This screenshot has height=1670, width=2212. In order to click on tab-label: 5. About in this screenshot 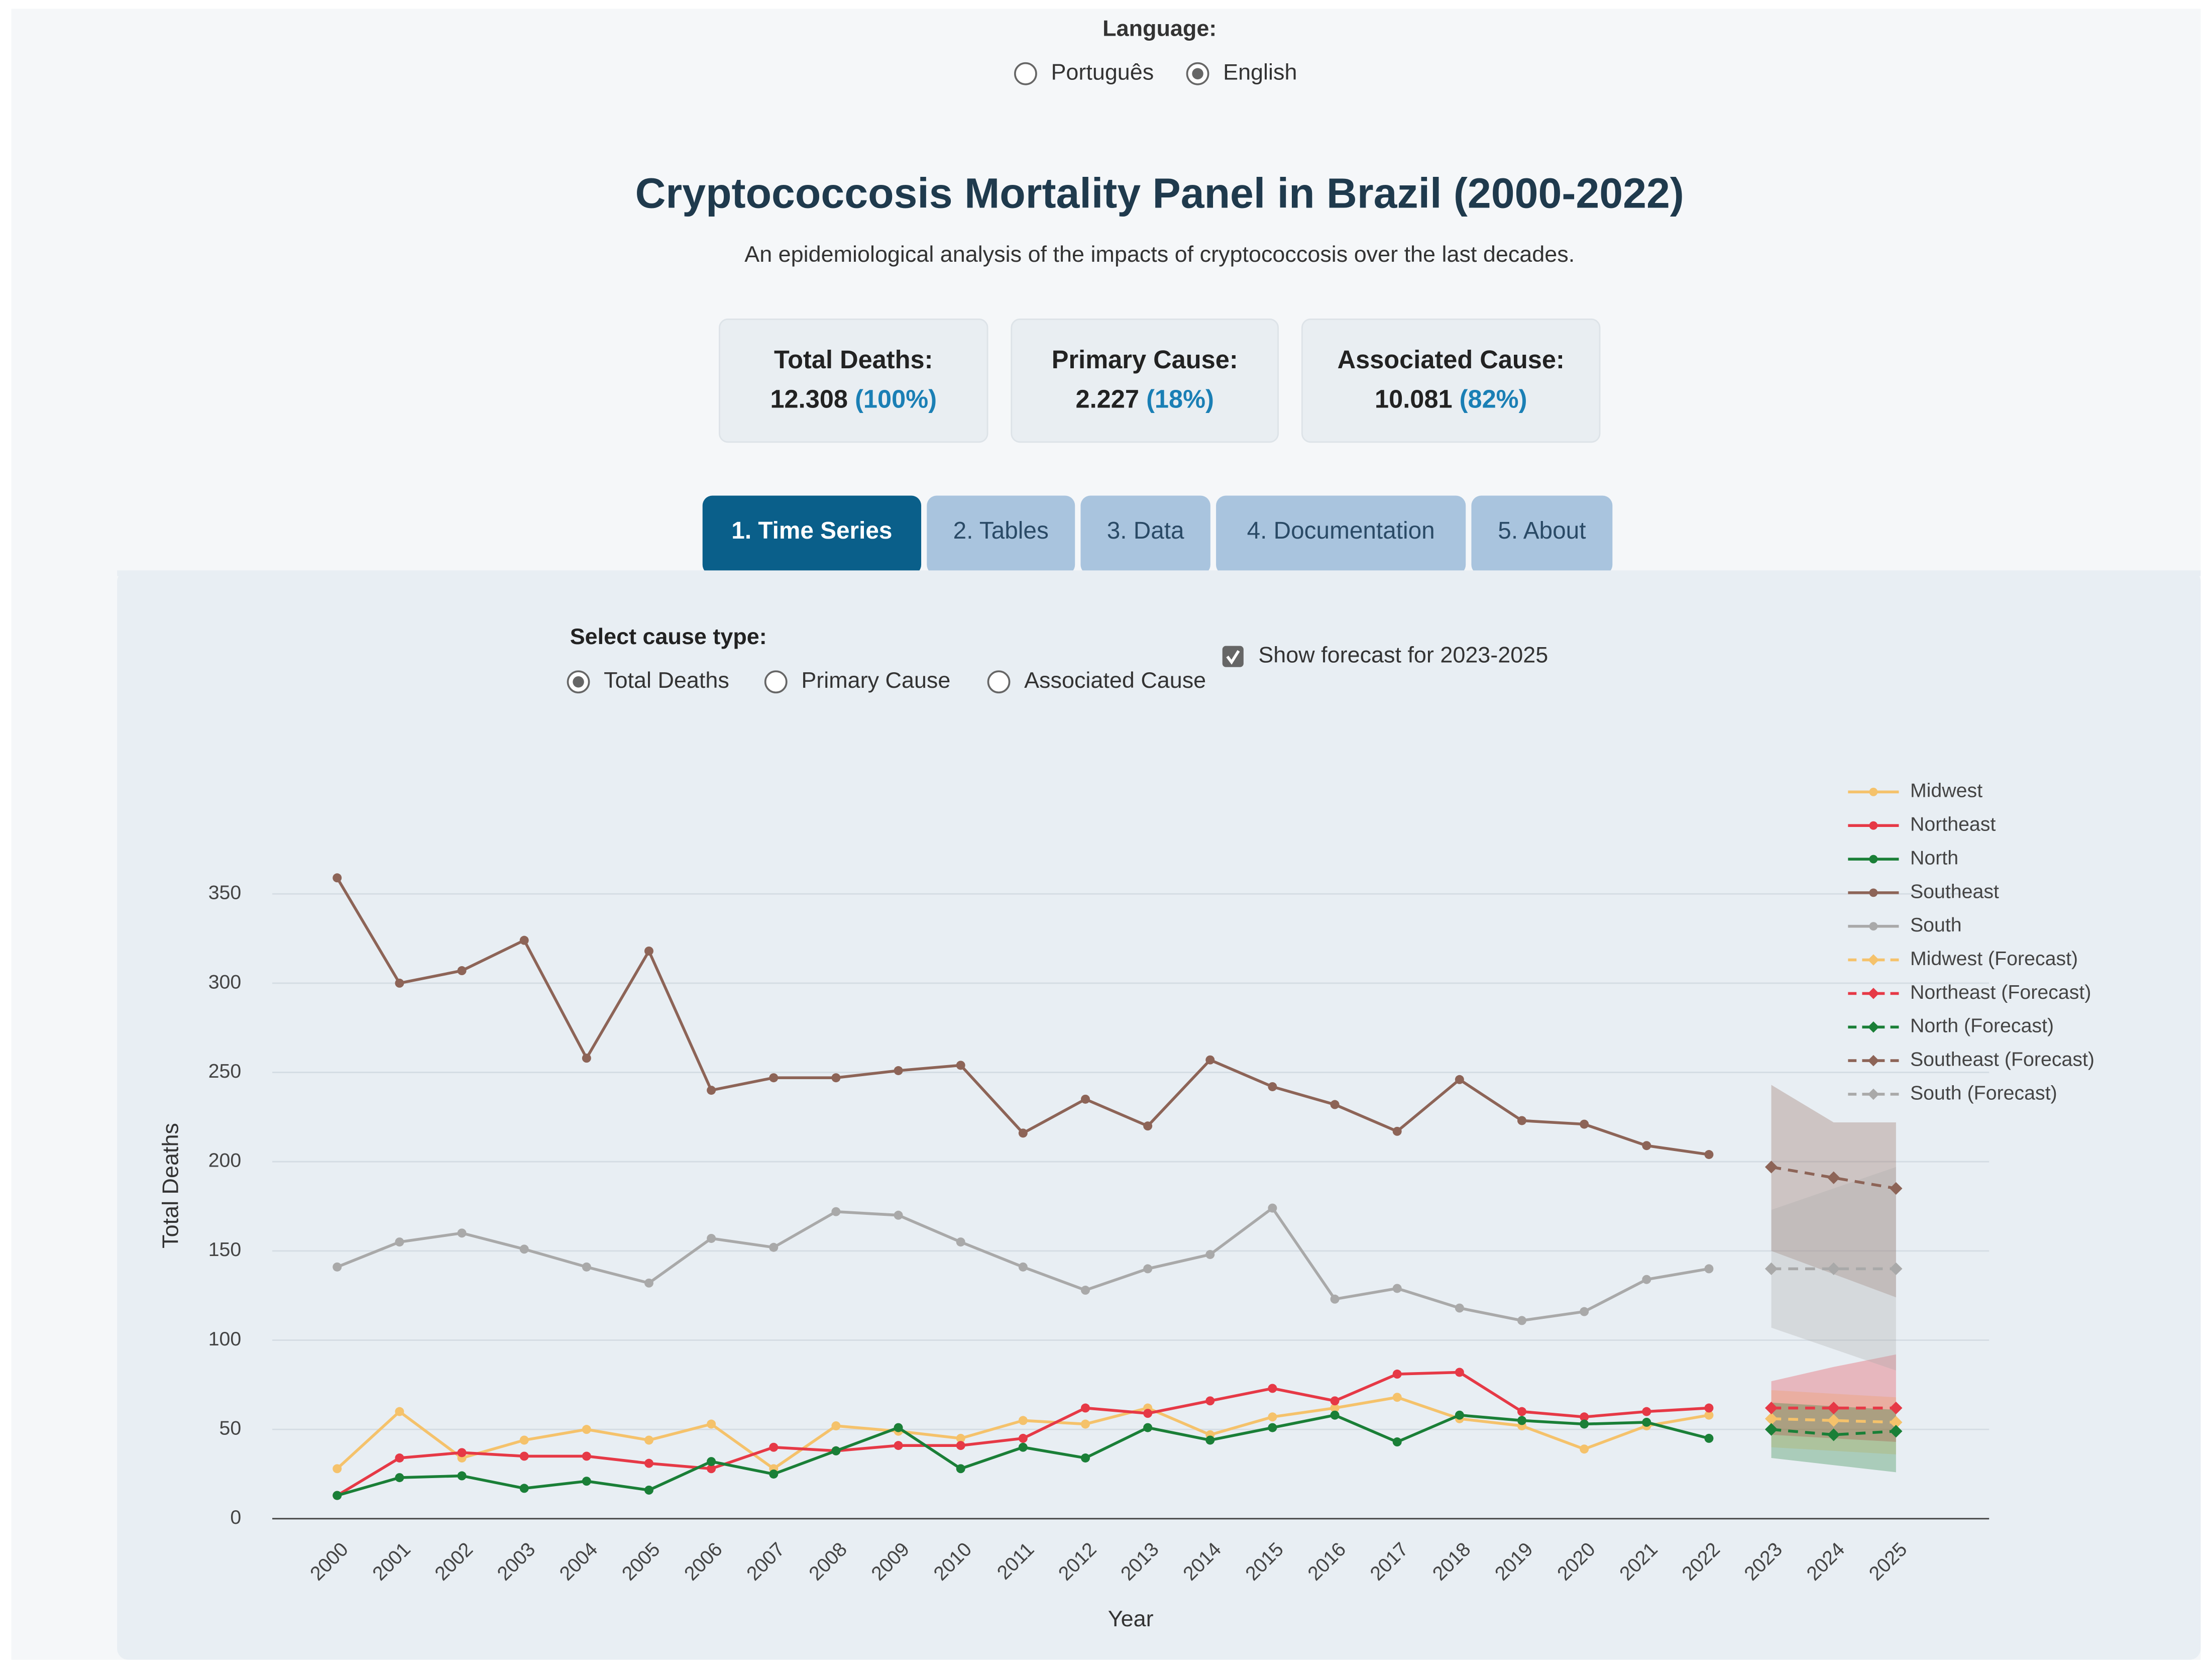, I will do `click(1542, 530)`.